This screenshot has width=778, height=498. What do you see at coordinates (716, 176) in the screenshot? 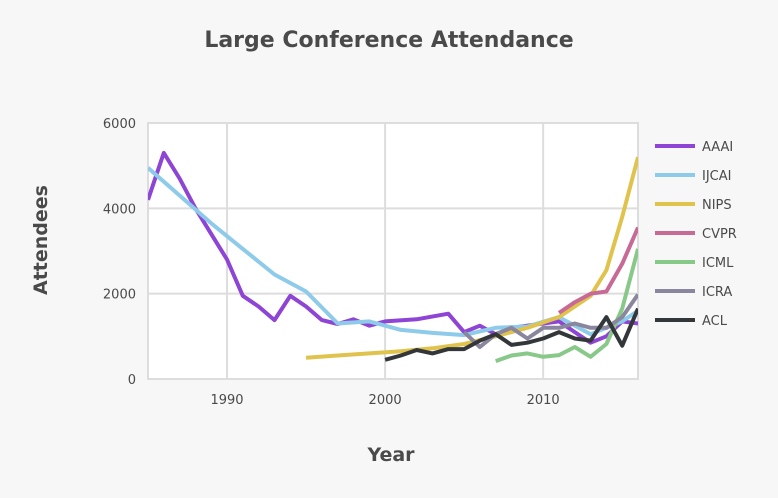
I see `legend-label: IJCAI` at bounding box center [716, 176].